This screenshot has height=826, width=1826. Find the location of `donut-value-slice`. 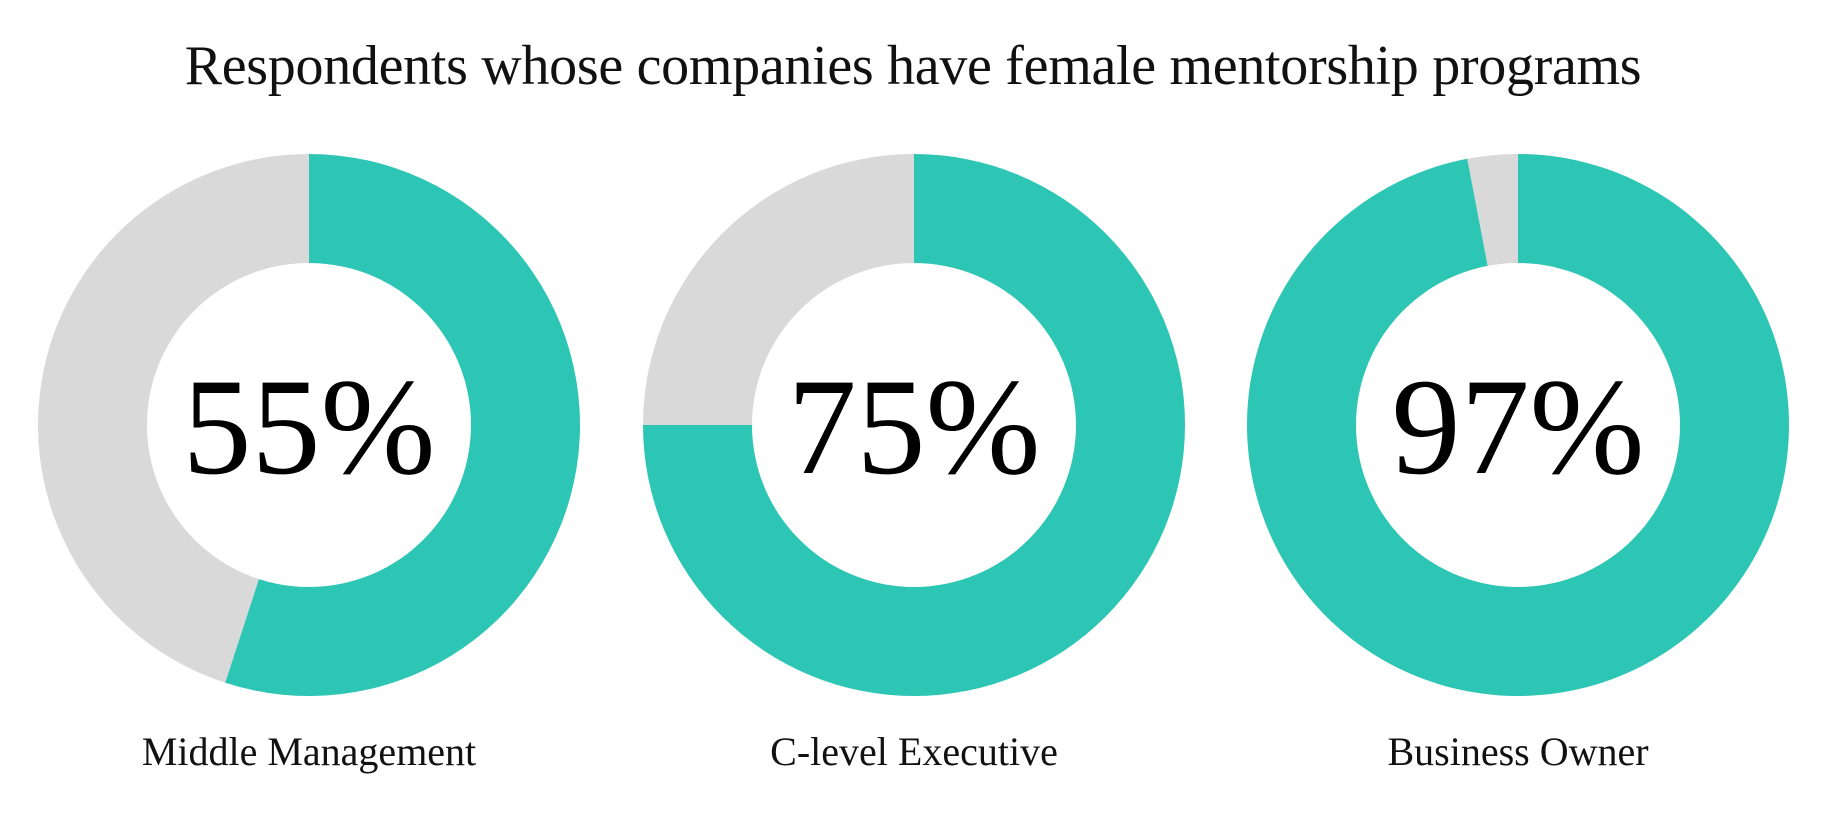

donut-value-slice is located at coordinates (402, 425).